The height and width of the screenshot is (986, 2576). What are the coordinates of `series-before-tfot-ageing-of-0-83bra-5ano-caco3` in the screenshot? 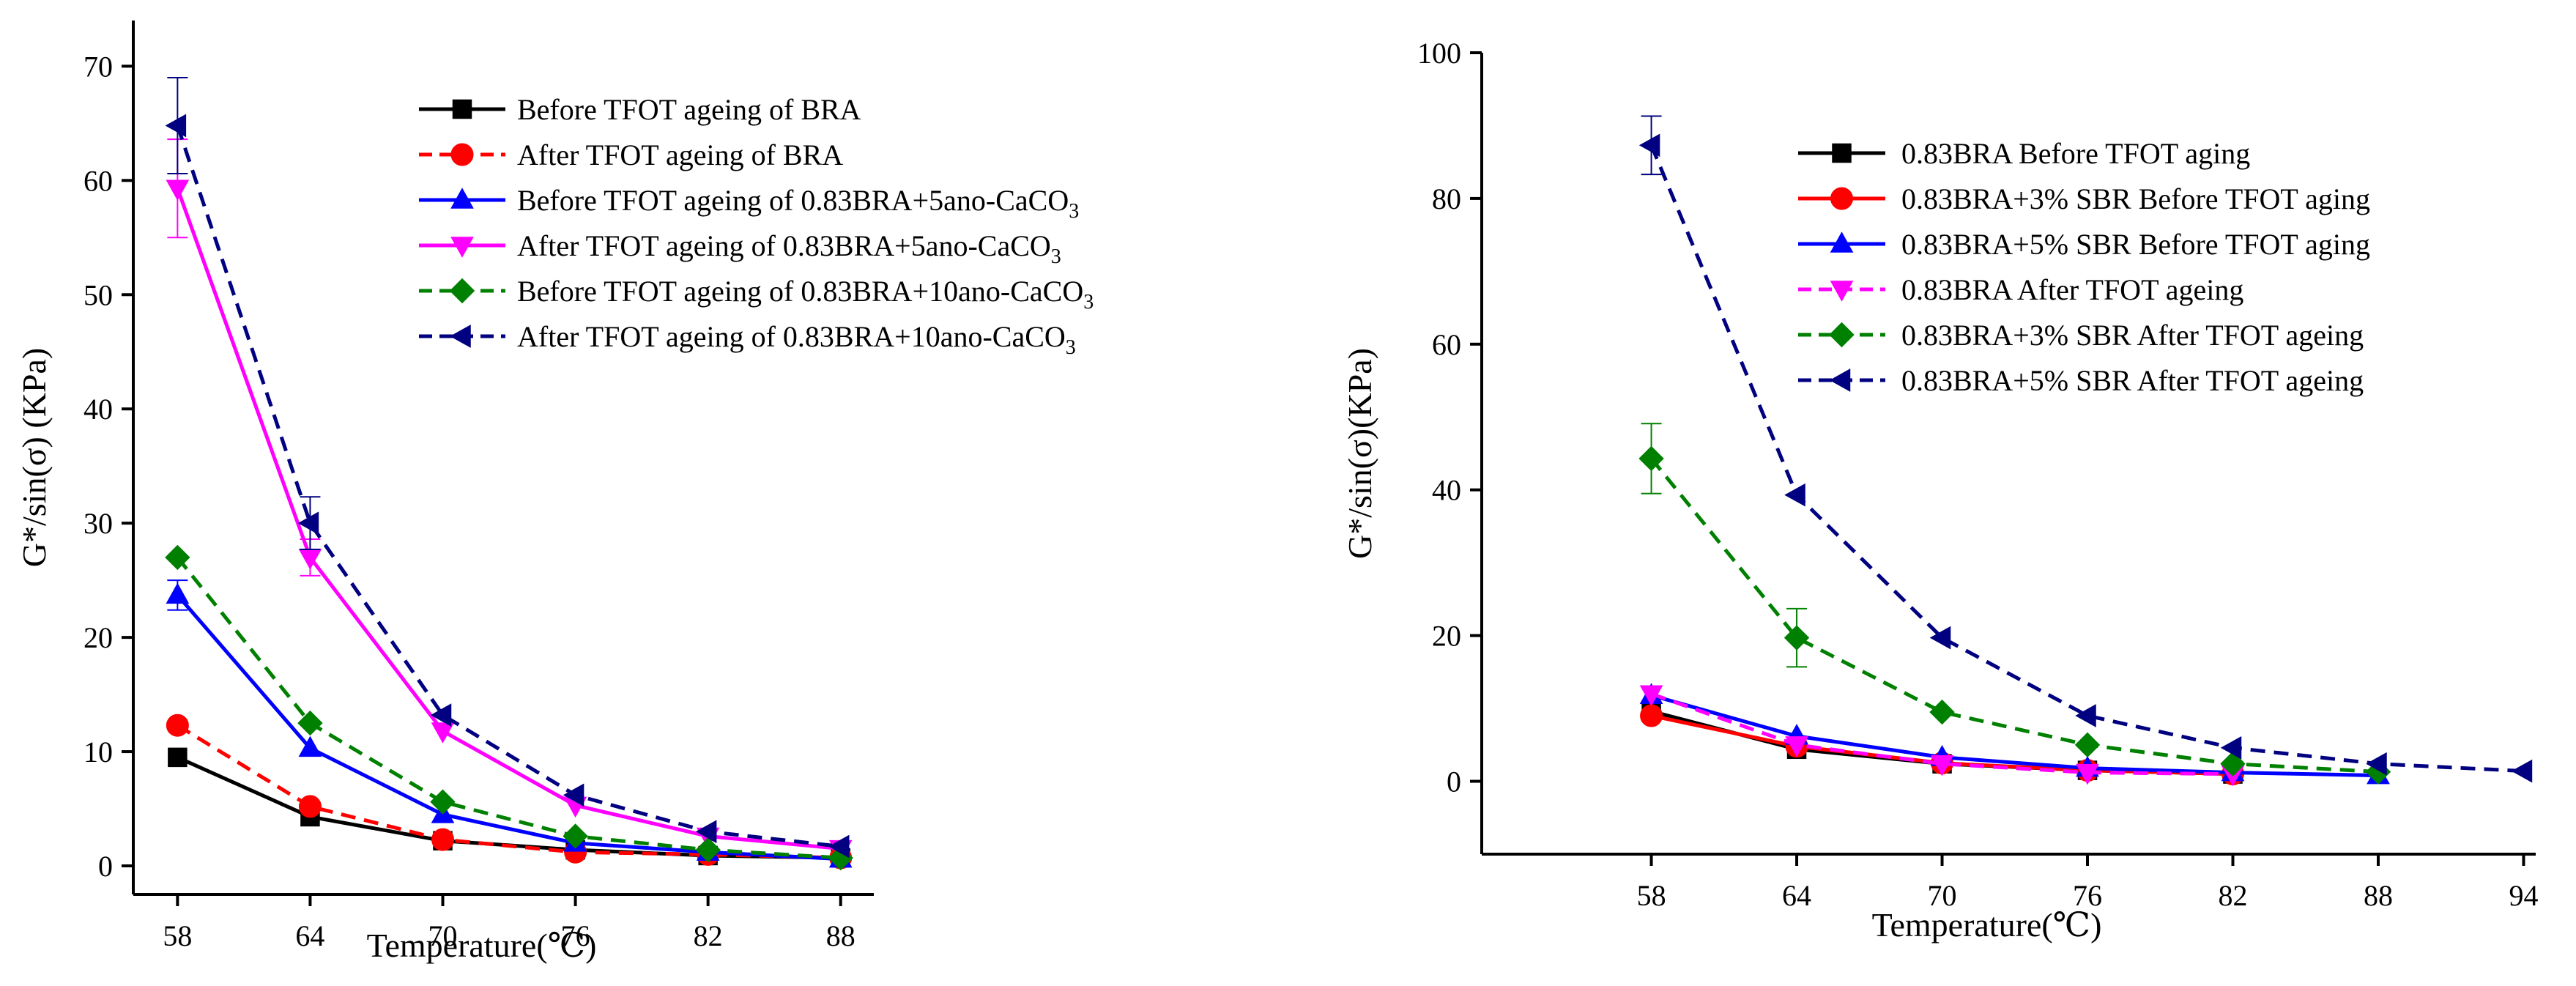 It's located at (509, 723).